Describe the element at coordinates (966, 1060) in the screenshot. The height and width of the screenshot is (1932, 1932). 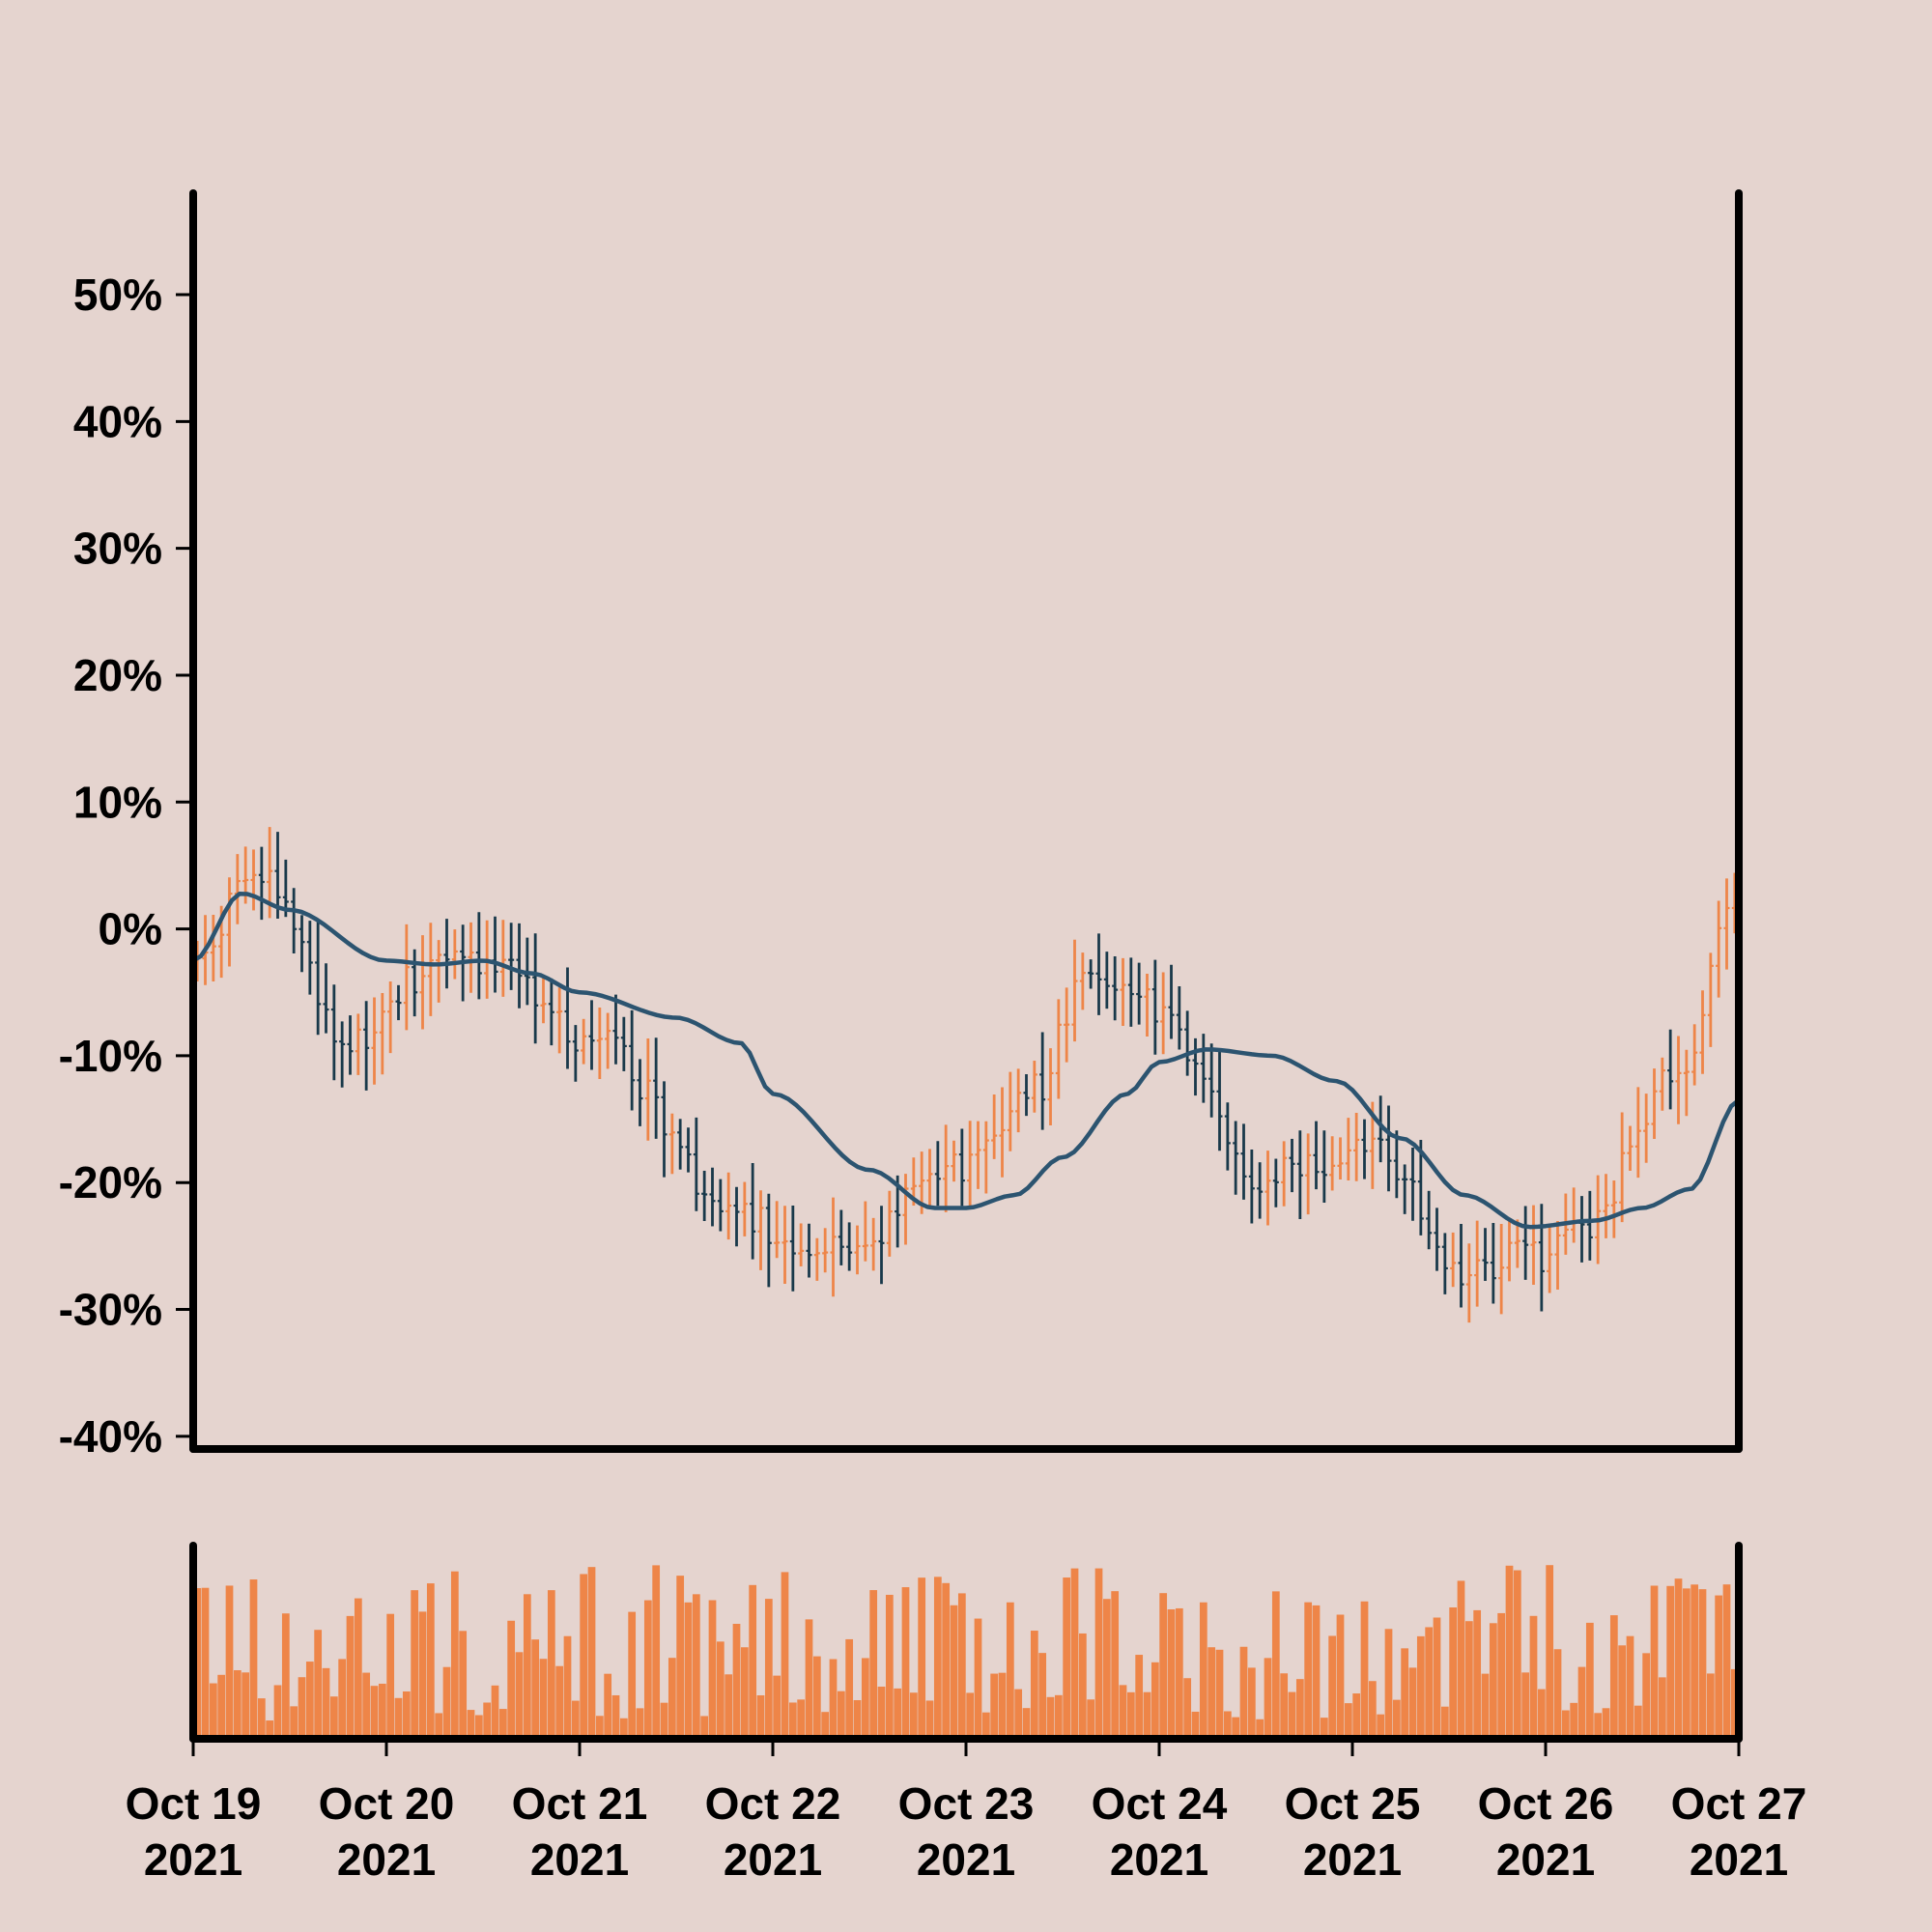
I see `moving-average-line` at that location.